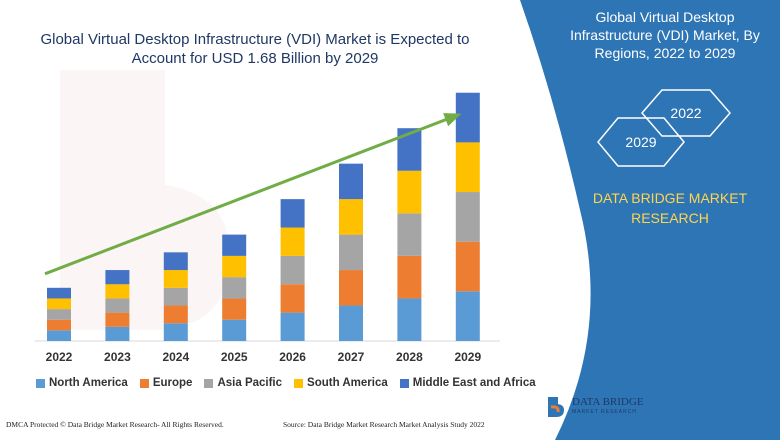  I want to click on bar-segment-2022-middle-east-and-africa, so click(59, 293).